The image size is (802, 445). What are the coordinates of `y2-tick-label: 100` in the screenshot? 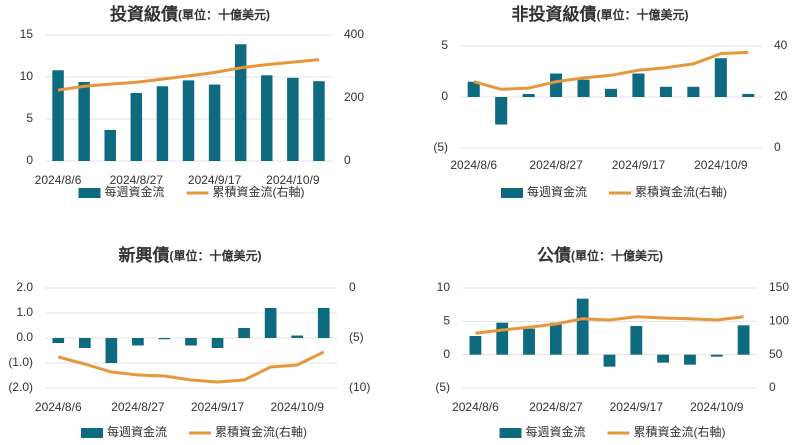 It's located at (779, 321).